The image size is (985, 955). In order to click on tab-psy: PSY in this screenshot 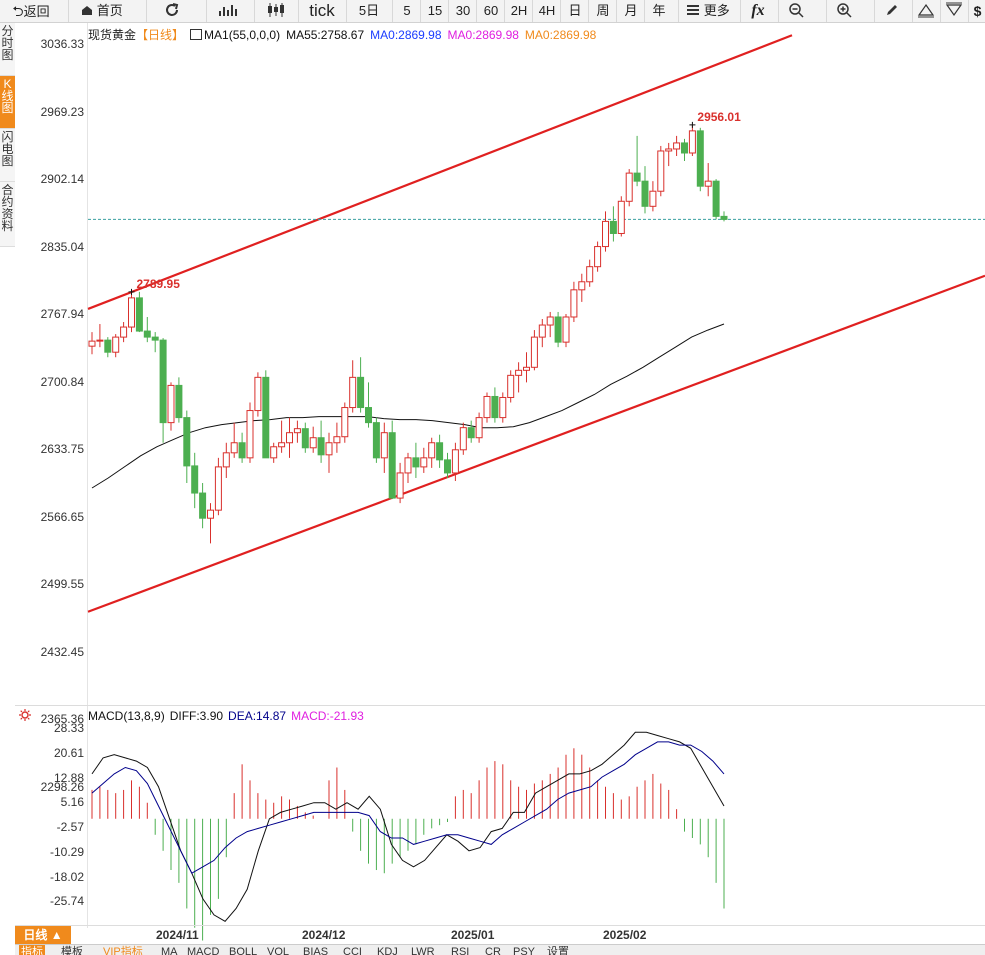, I will do `click(524, 950)`.